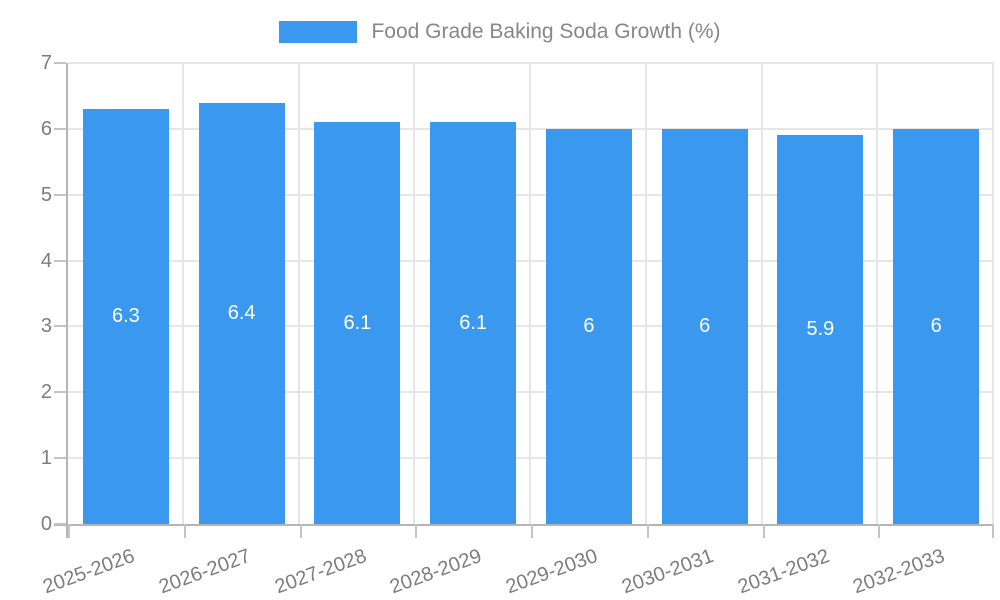 Image resolution: width=1000 pixels, height=600 pixels. What do you see at coordinates (320, 571) in the screenshot?
I see `x-axis-tick-label: 2027-2028` at bounding box center [320, 571].